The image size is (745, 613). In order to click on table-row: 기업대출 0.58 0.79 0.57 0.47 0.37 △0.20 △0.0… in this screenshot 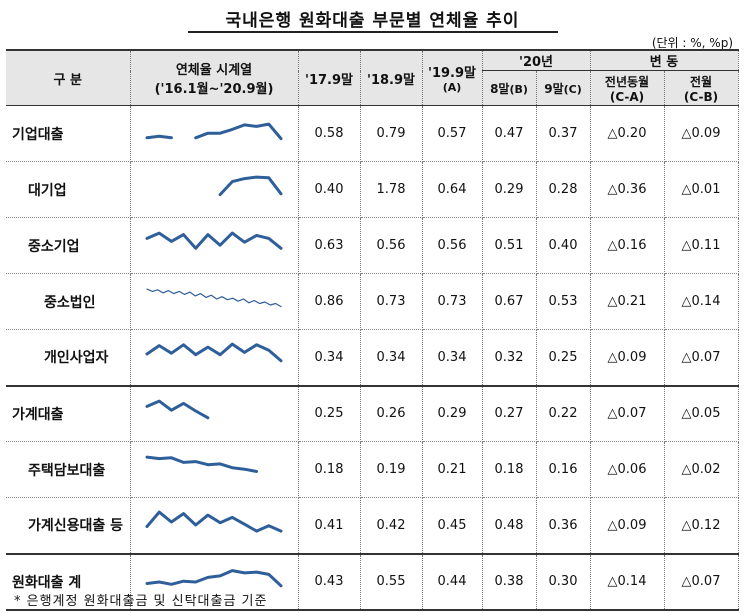, I will do `click(372, 133)`.